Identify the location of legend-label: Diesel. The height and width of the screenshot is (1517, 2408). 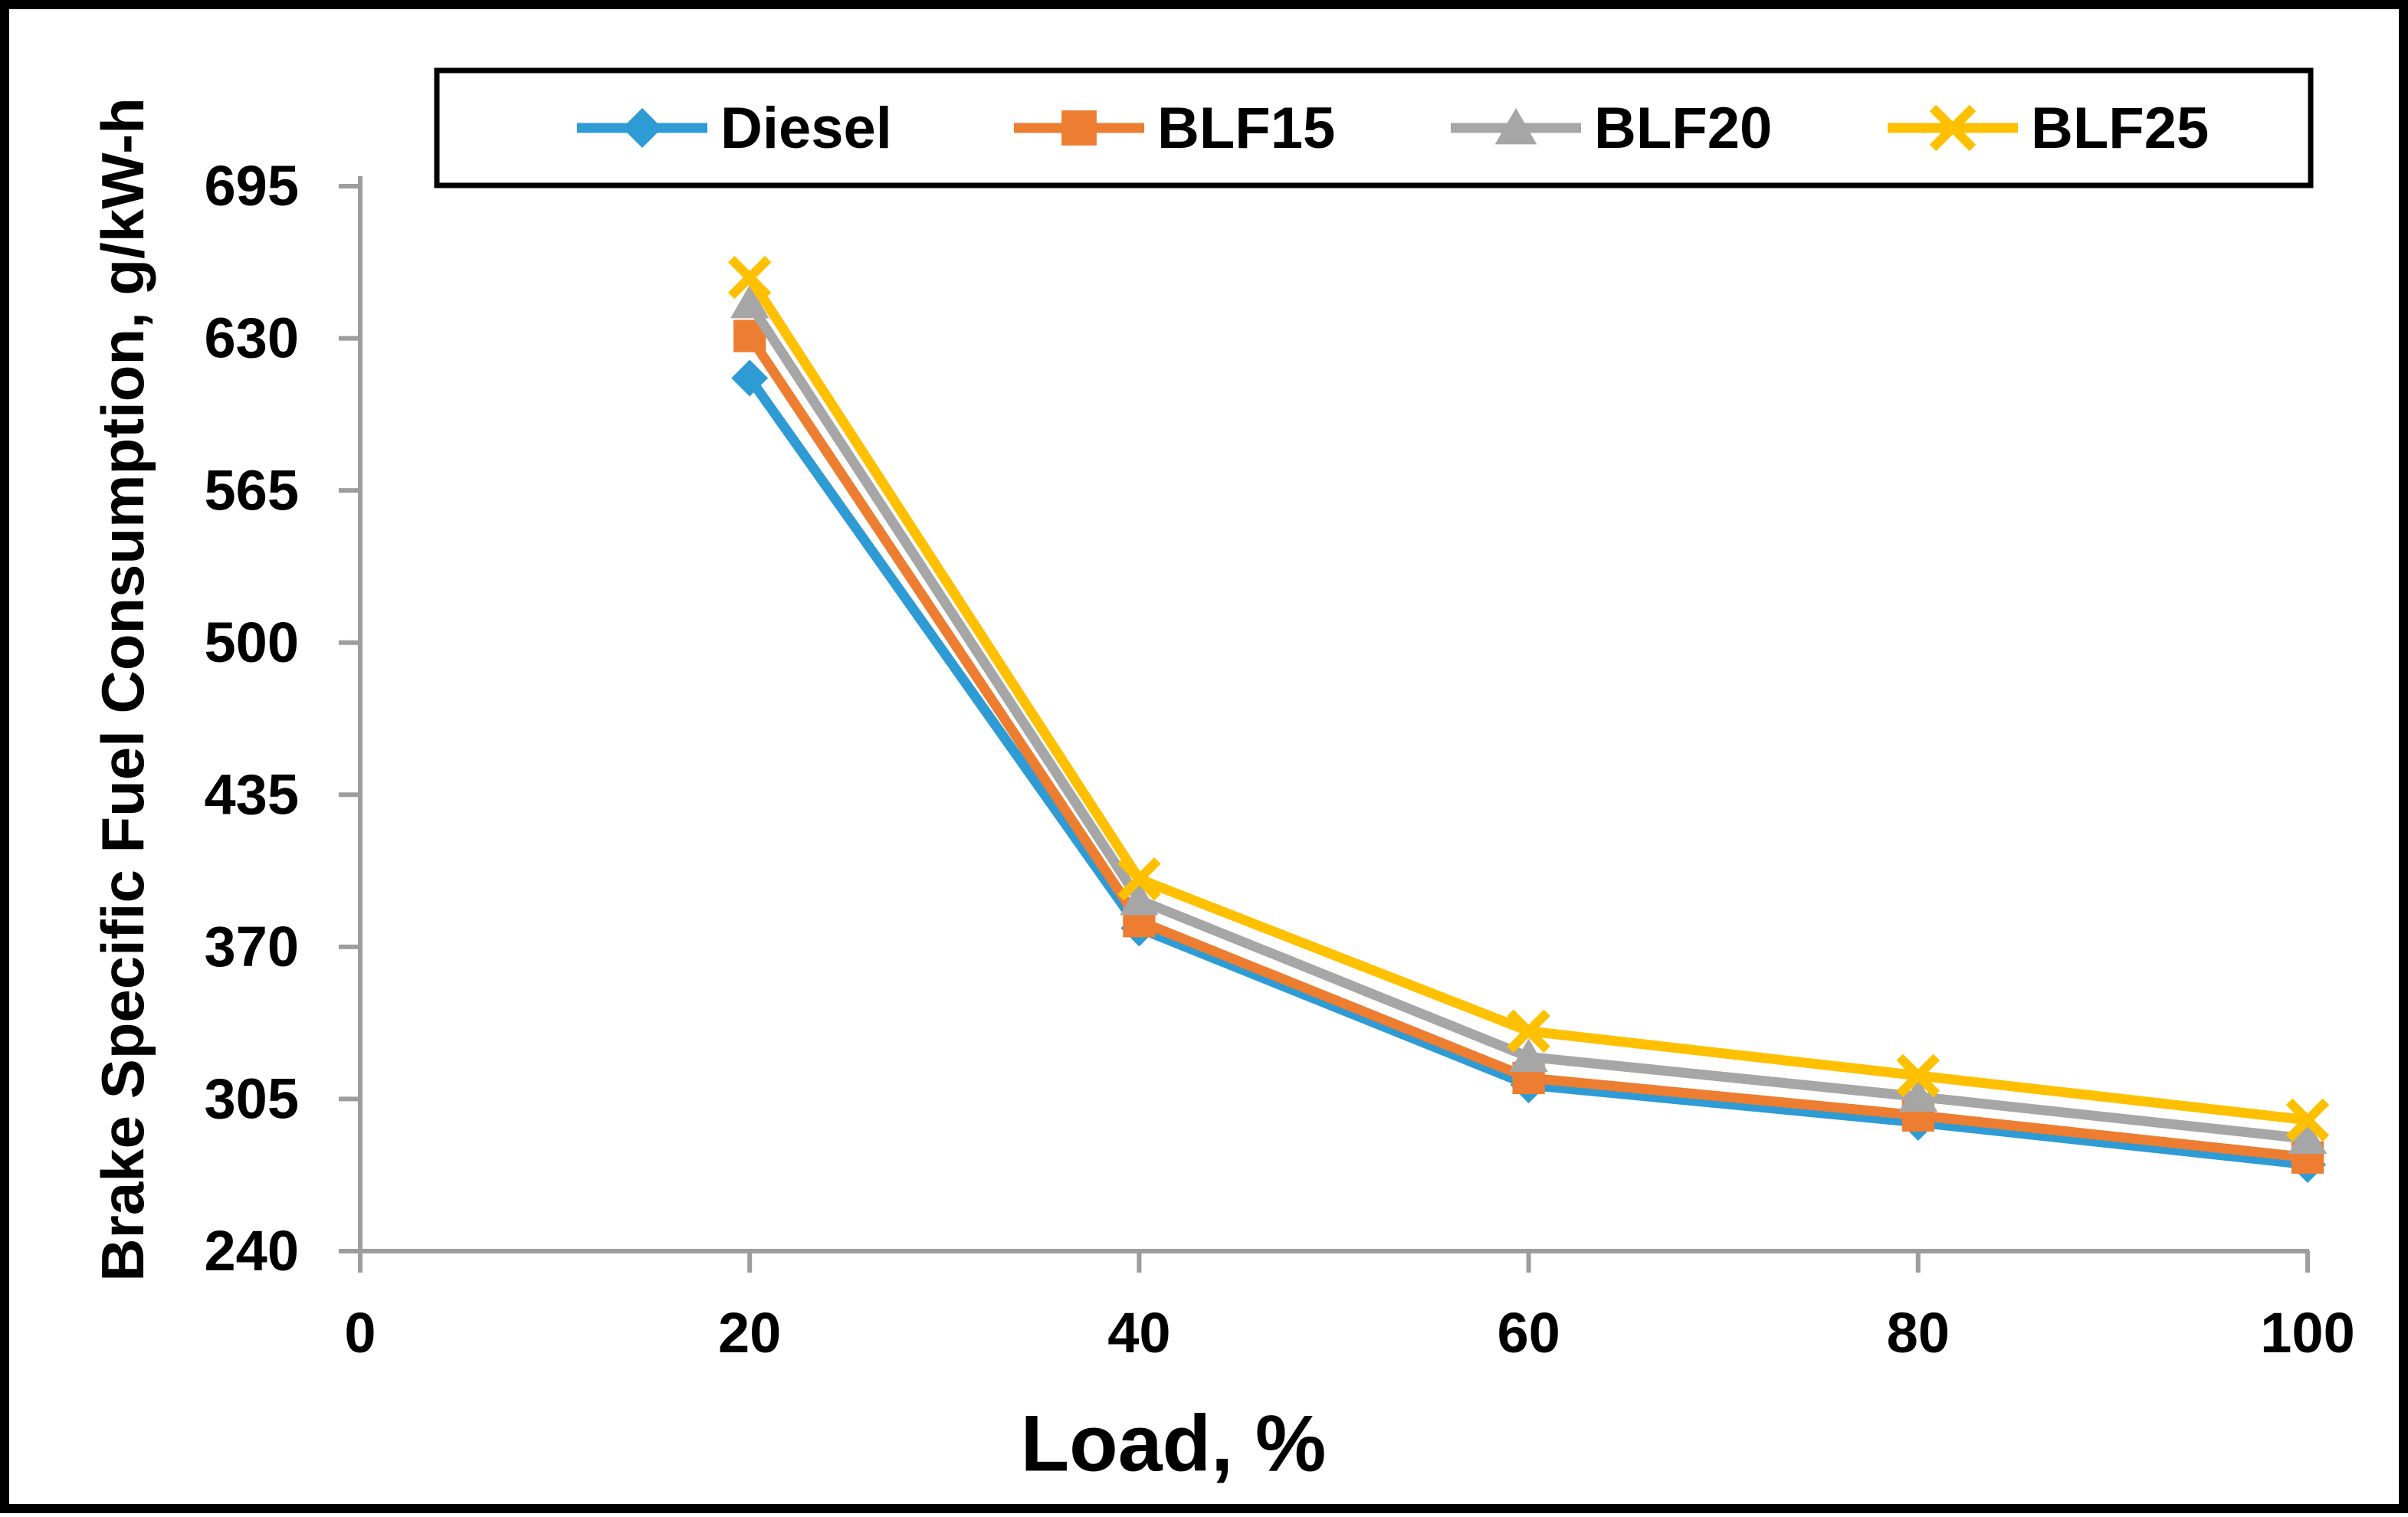
(806, 128).